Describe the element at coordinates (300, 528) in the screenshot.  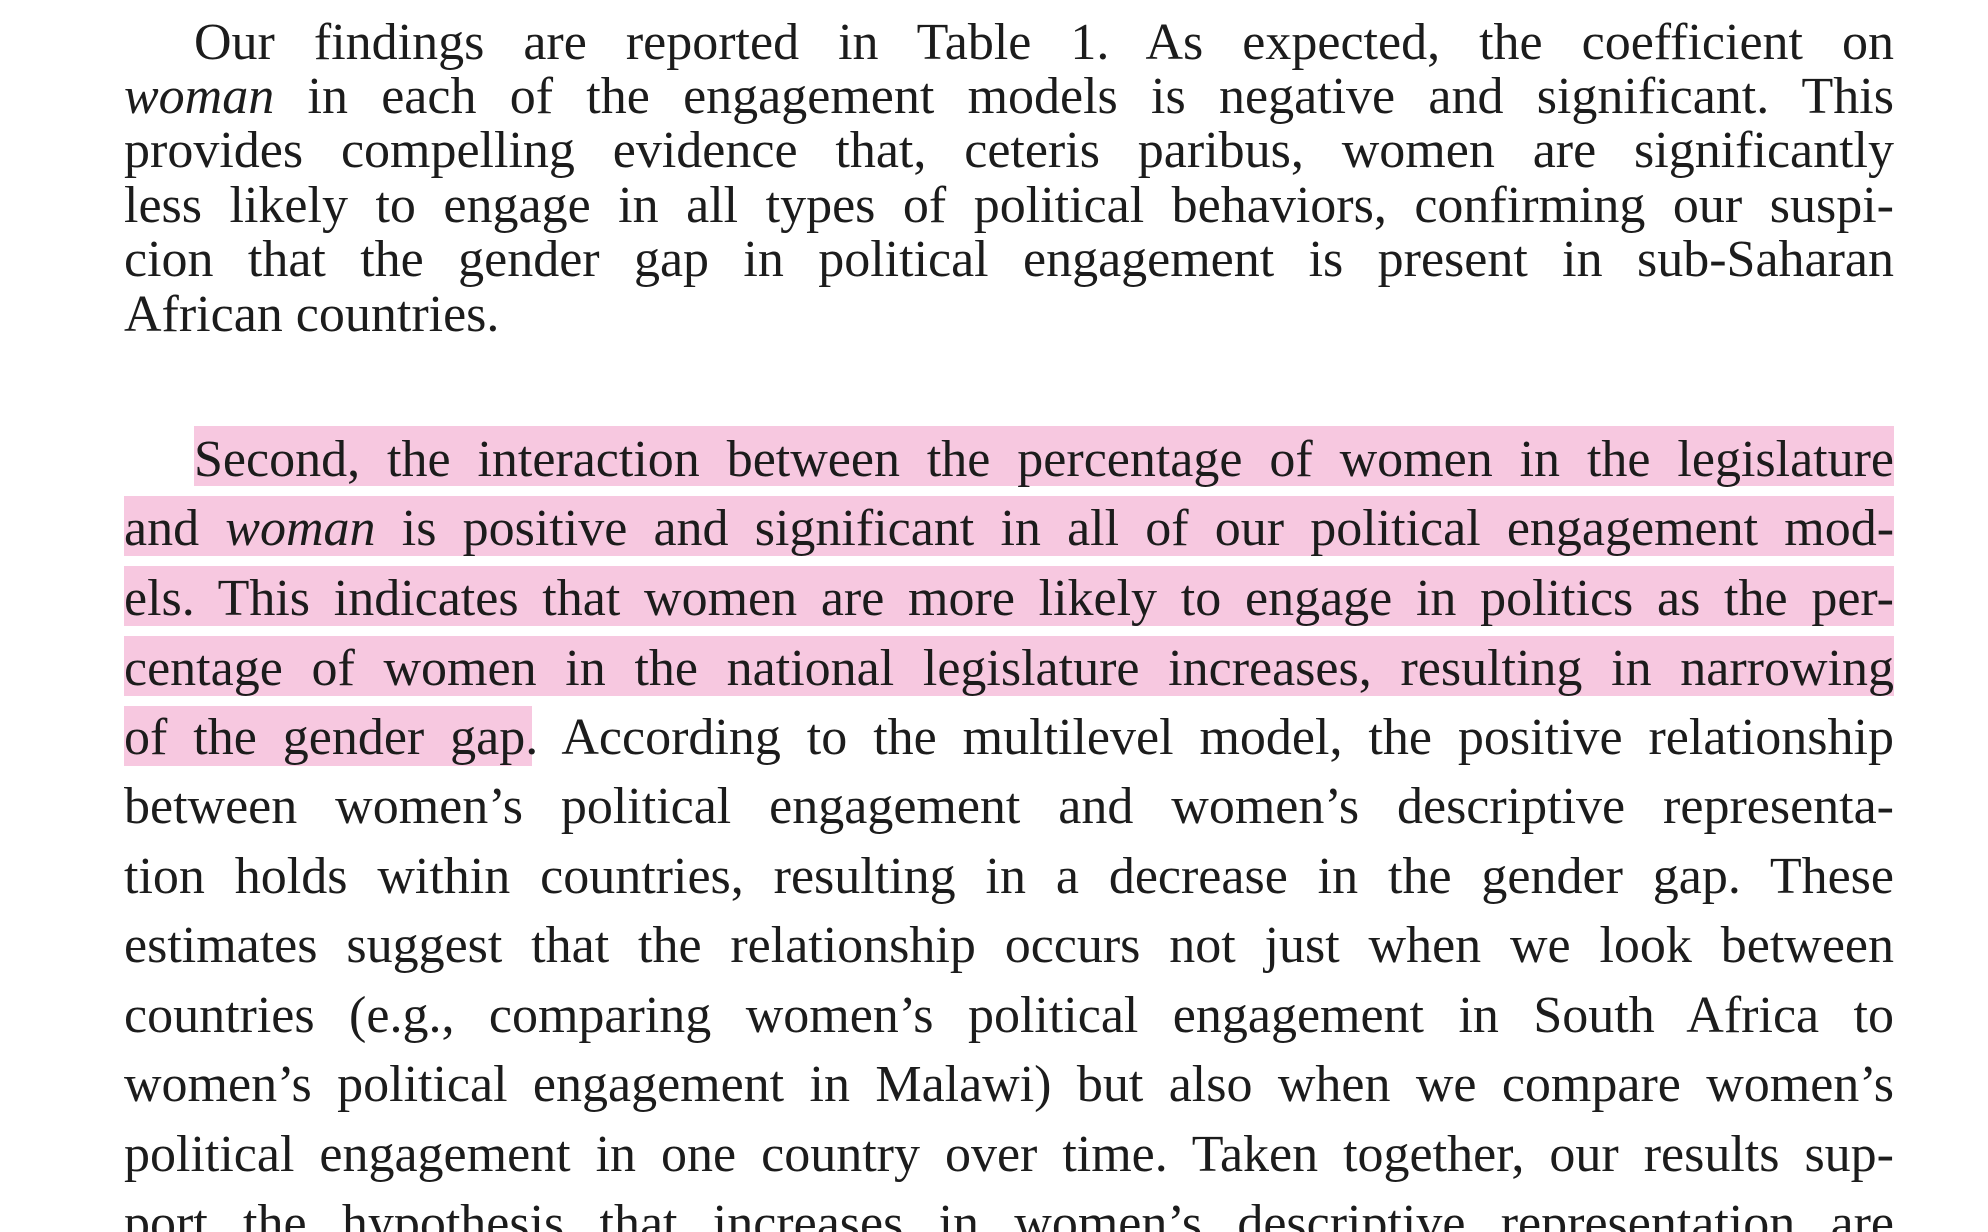
I see `p2-italic-word: woman` at that location.